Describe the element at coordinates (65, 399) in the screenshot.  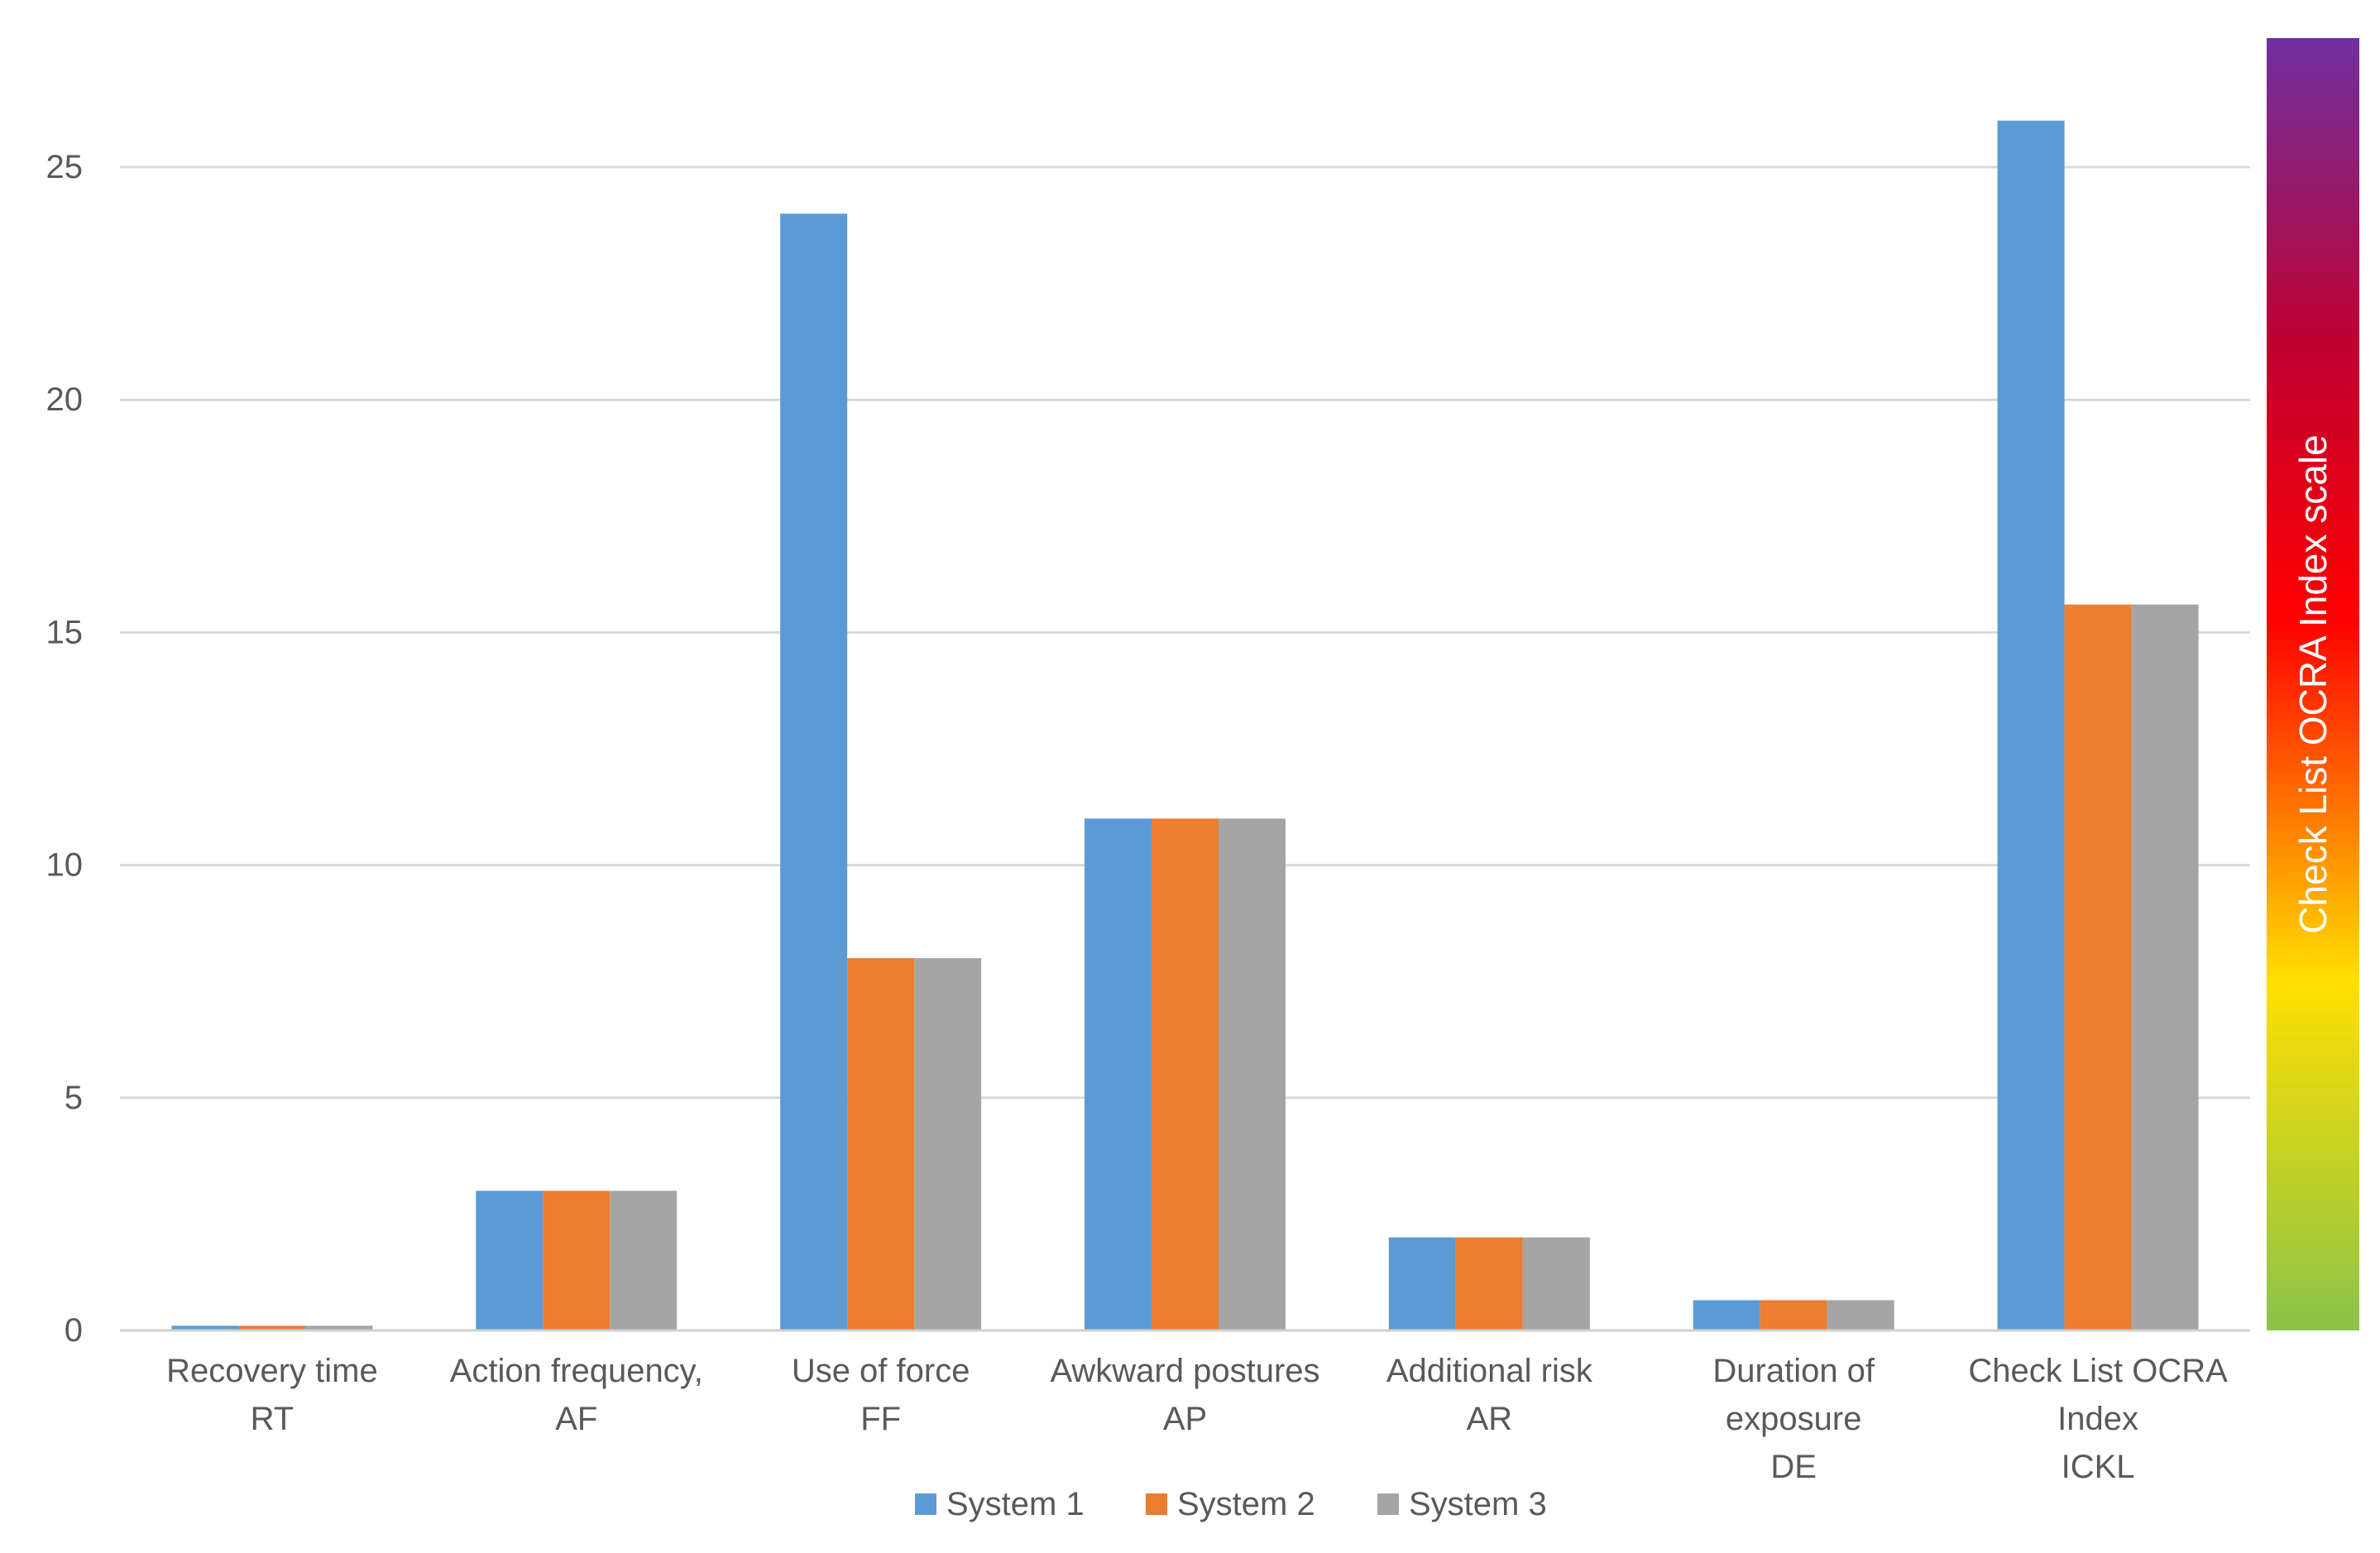
I see `y-tick-label: 20` at that location.